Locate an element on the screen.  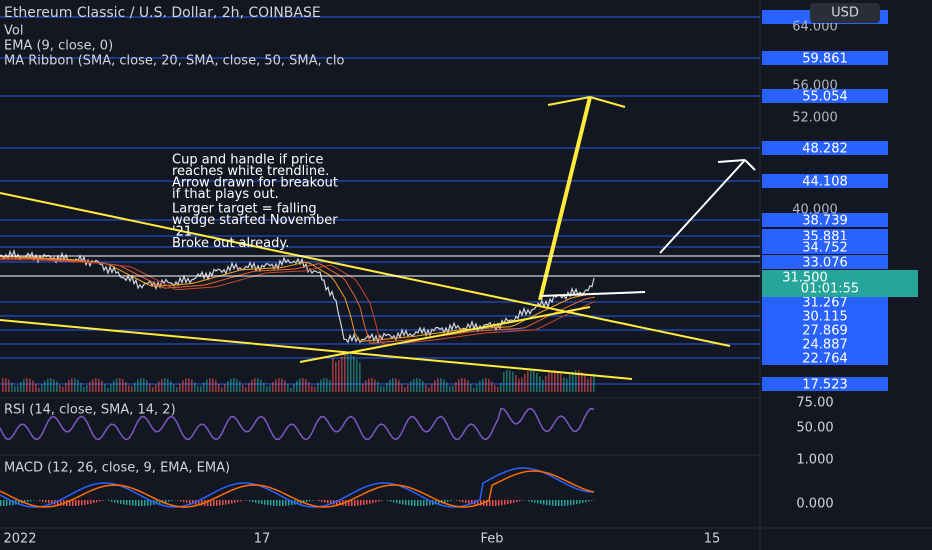
level-label: 24.887 is located at coordinates (825, 345).